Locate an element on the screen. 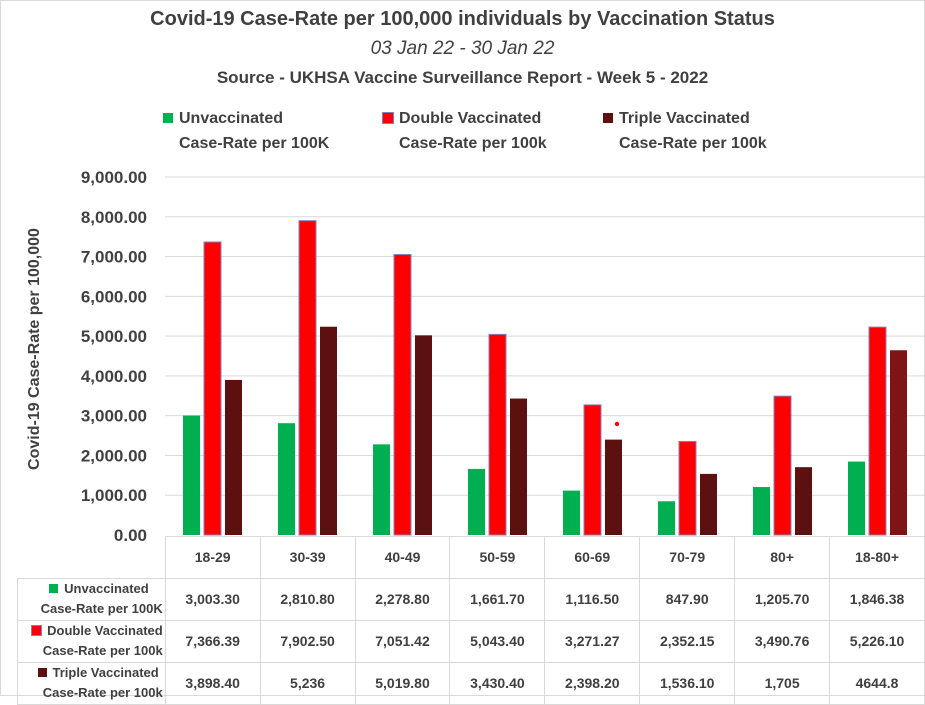  row-label-line1: Unvaccinated is located at coordinates (106, 588).